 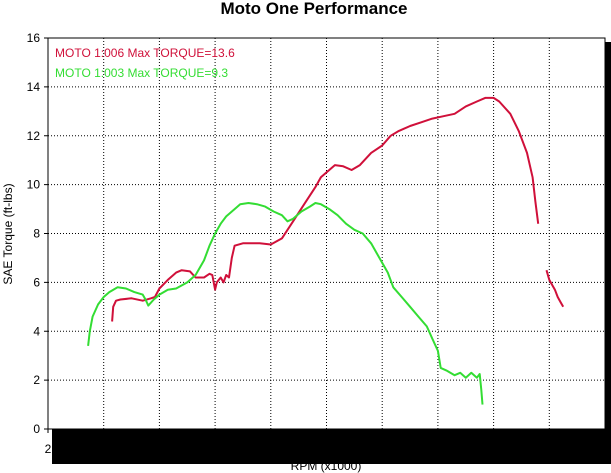 I want to click on x-tick-label: 7, so click(x=326, y=449).